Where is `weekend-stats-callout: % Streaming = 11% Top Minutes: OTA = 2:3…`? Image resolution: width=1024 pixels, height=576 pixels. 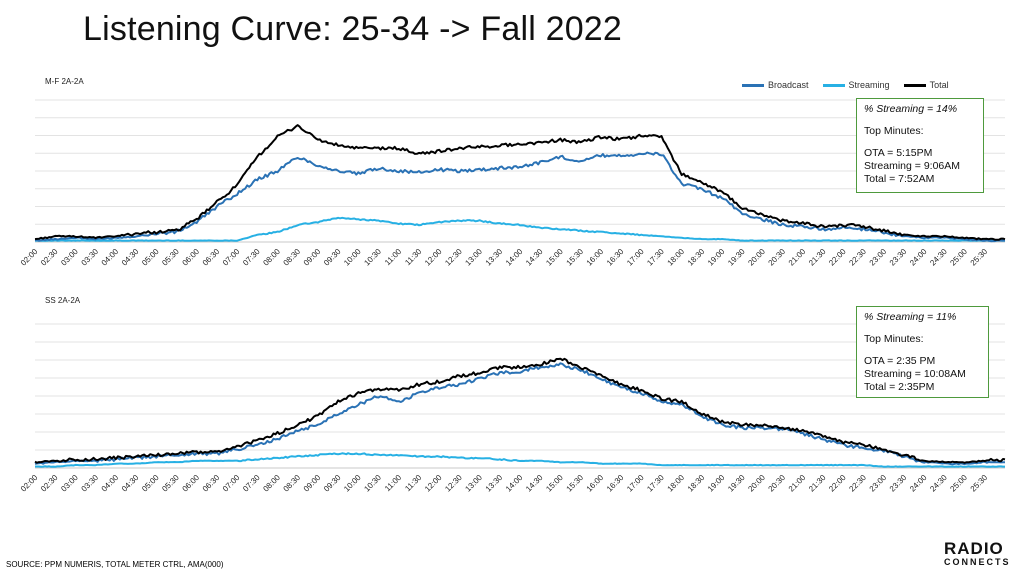
weekend-stats-callout: % Streaming = 11% Top Minutes: OTA = 2:3… is located at coordinates (922, 352).